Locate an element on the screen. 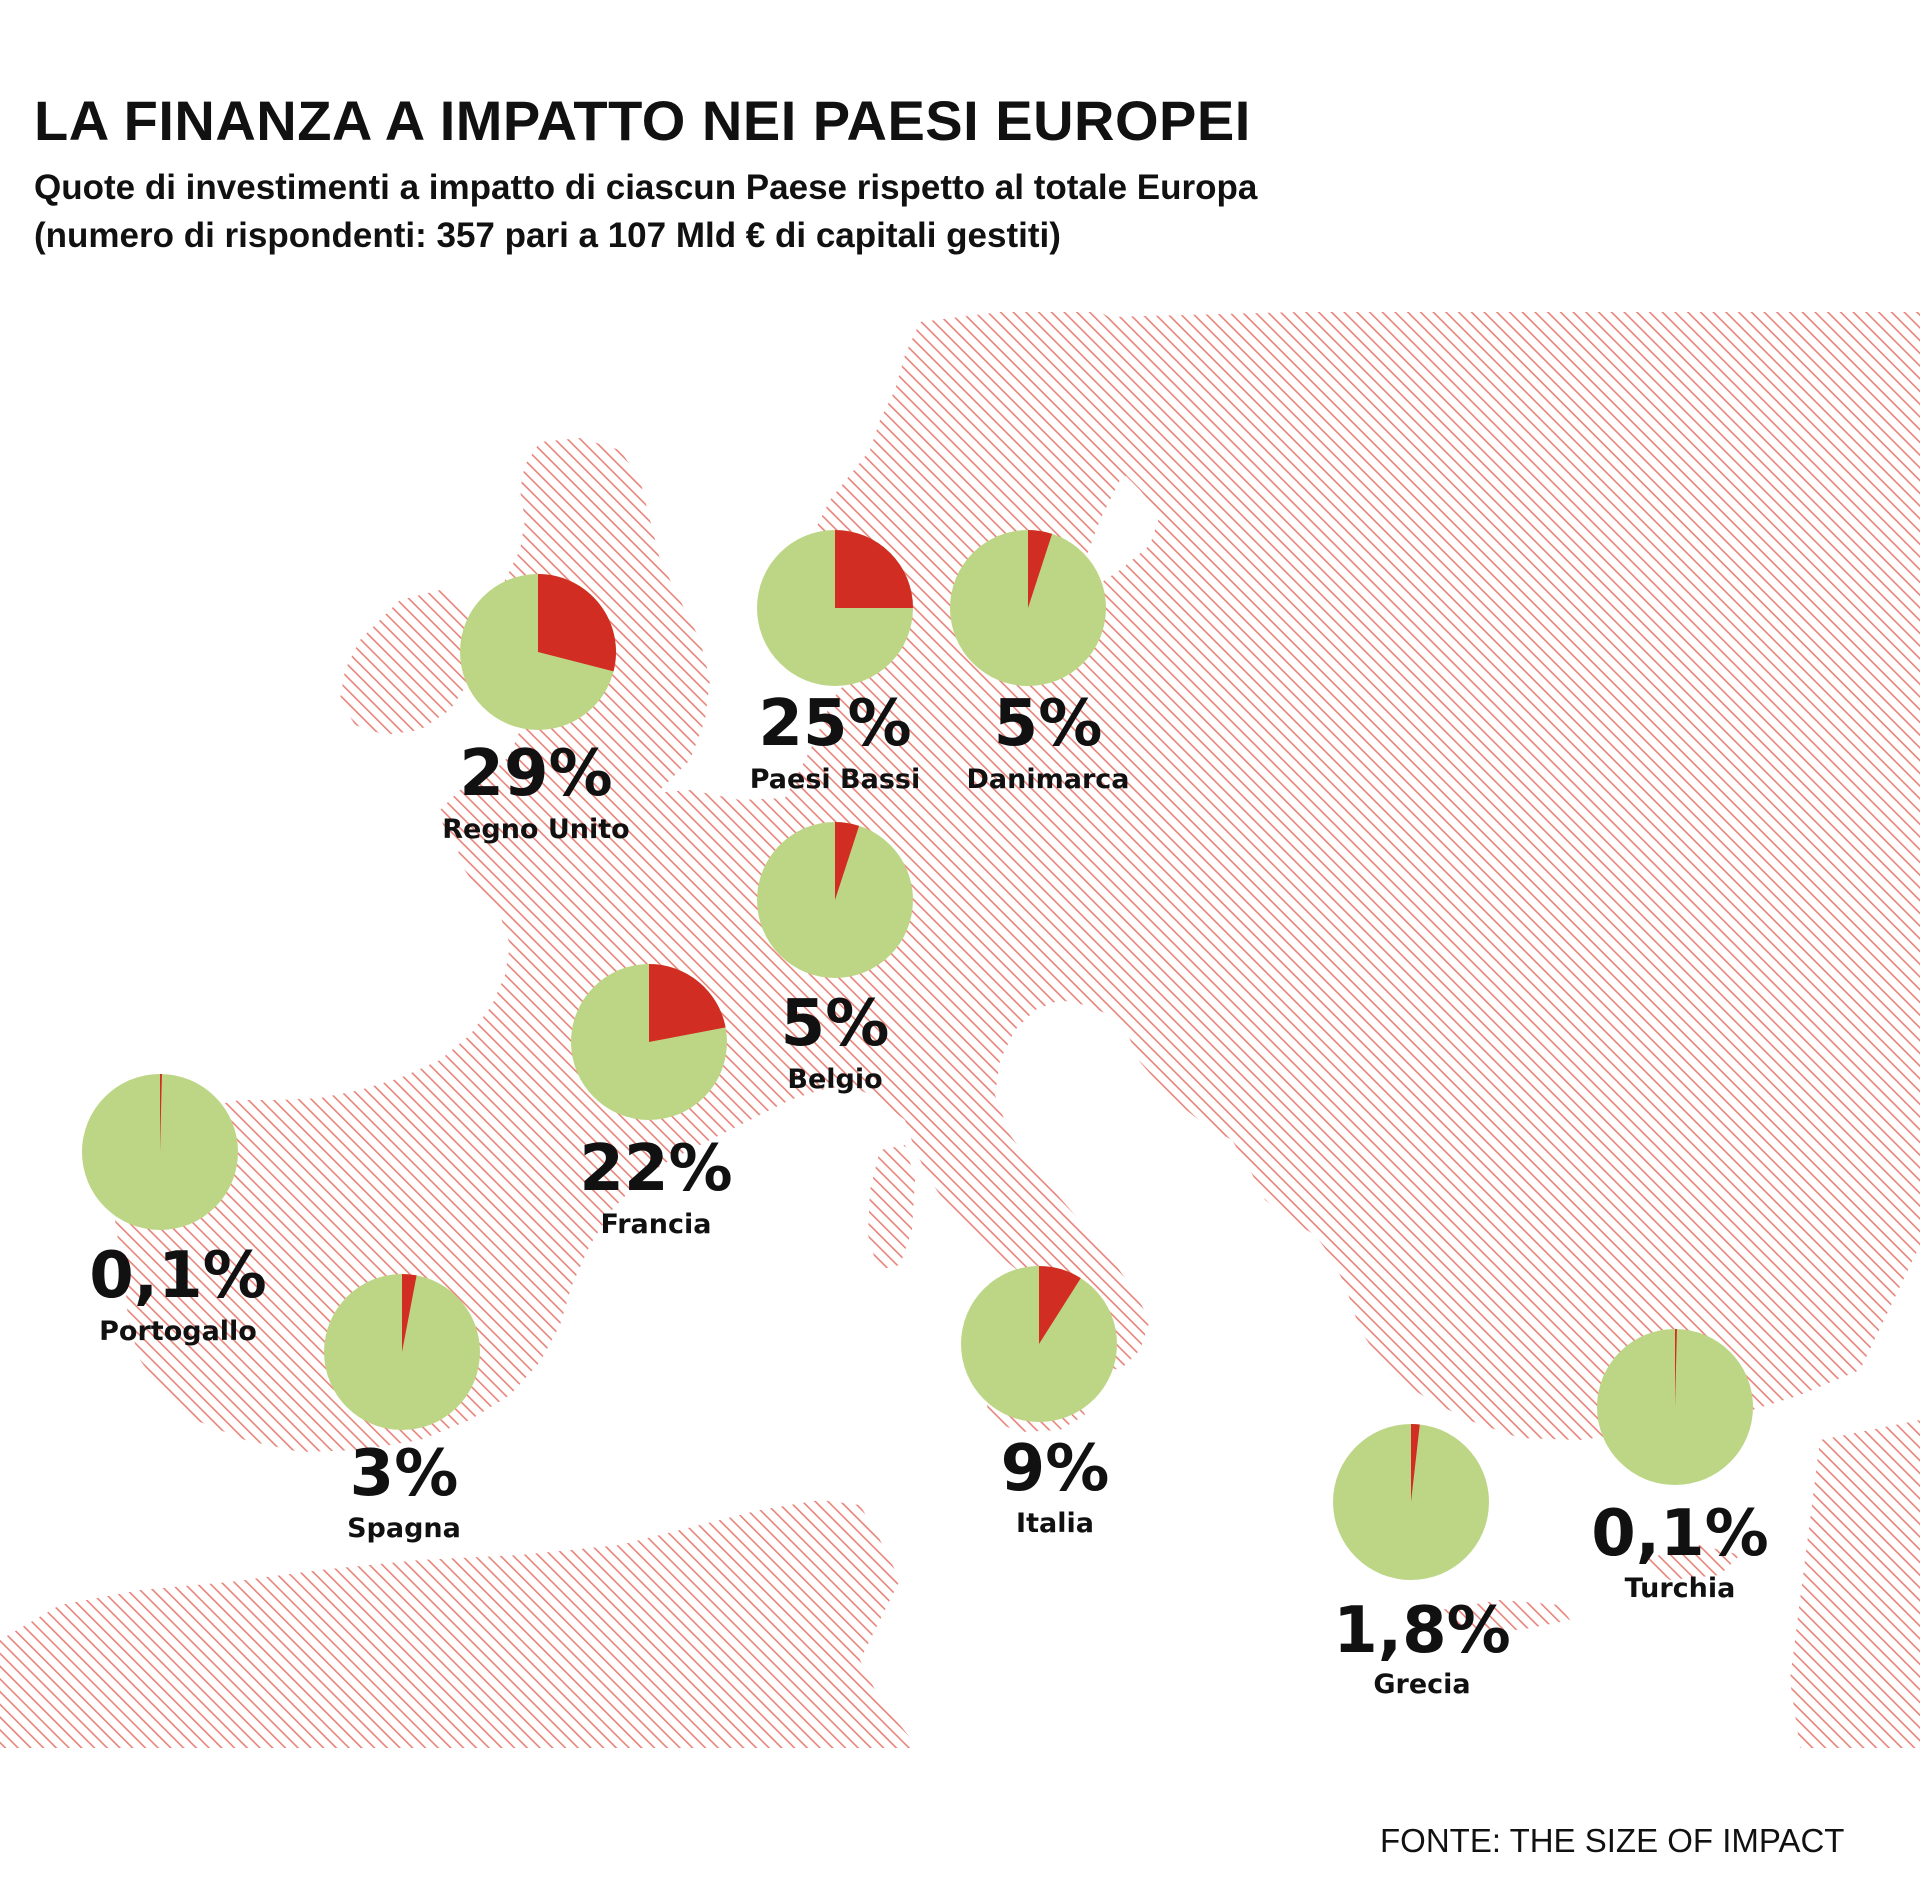 The height and width of the screenshot is (1900, 1920). map-levant is located at coordinates (1690, 1562).